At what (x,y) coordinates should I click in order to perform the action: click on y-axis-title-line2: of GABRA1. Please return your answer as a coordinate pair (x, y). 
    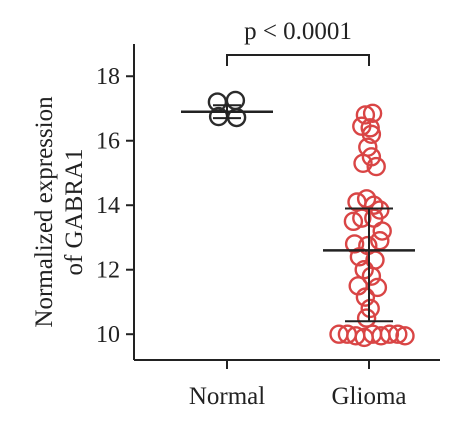
    Looking at the image, I should click on (74, 211).